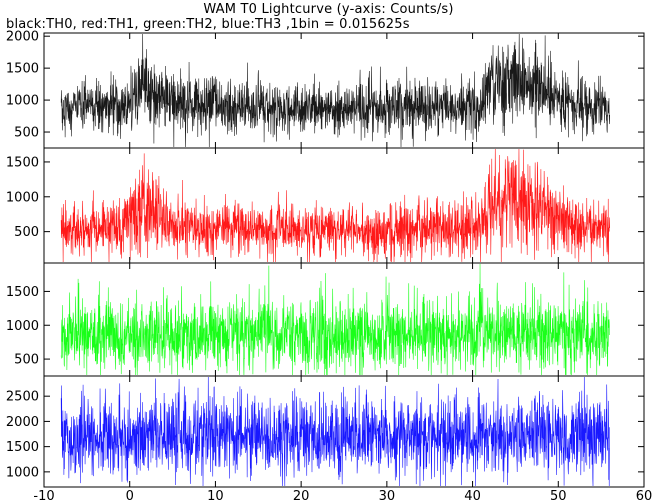 The height and width of the screenshot is (504, 657). Describe the element at coordinates (328, 9) in the screenshot. I see `chart-title: WAM T0 Lightcurve (y-axis: Counts/s)` at that location.